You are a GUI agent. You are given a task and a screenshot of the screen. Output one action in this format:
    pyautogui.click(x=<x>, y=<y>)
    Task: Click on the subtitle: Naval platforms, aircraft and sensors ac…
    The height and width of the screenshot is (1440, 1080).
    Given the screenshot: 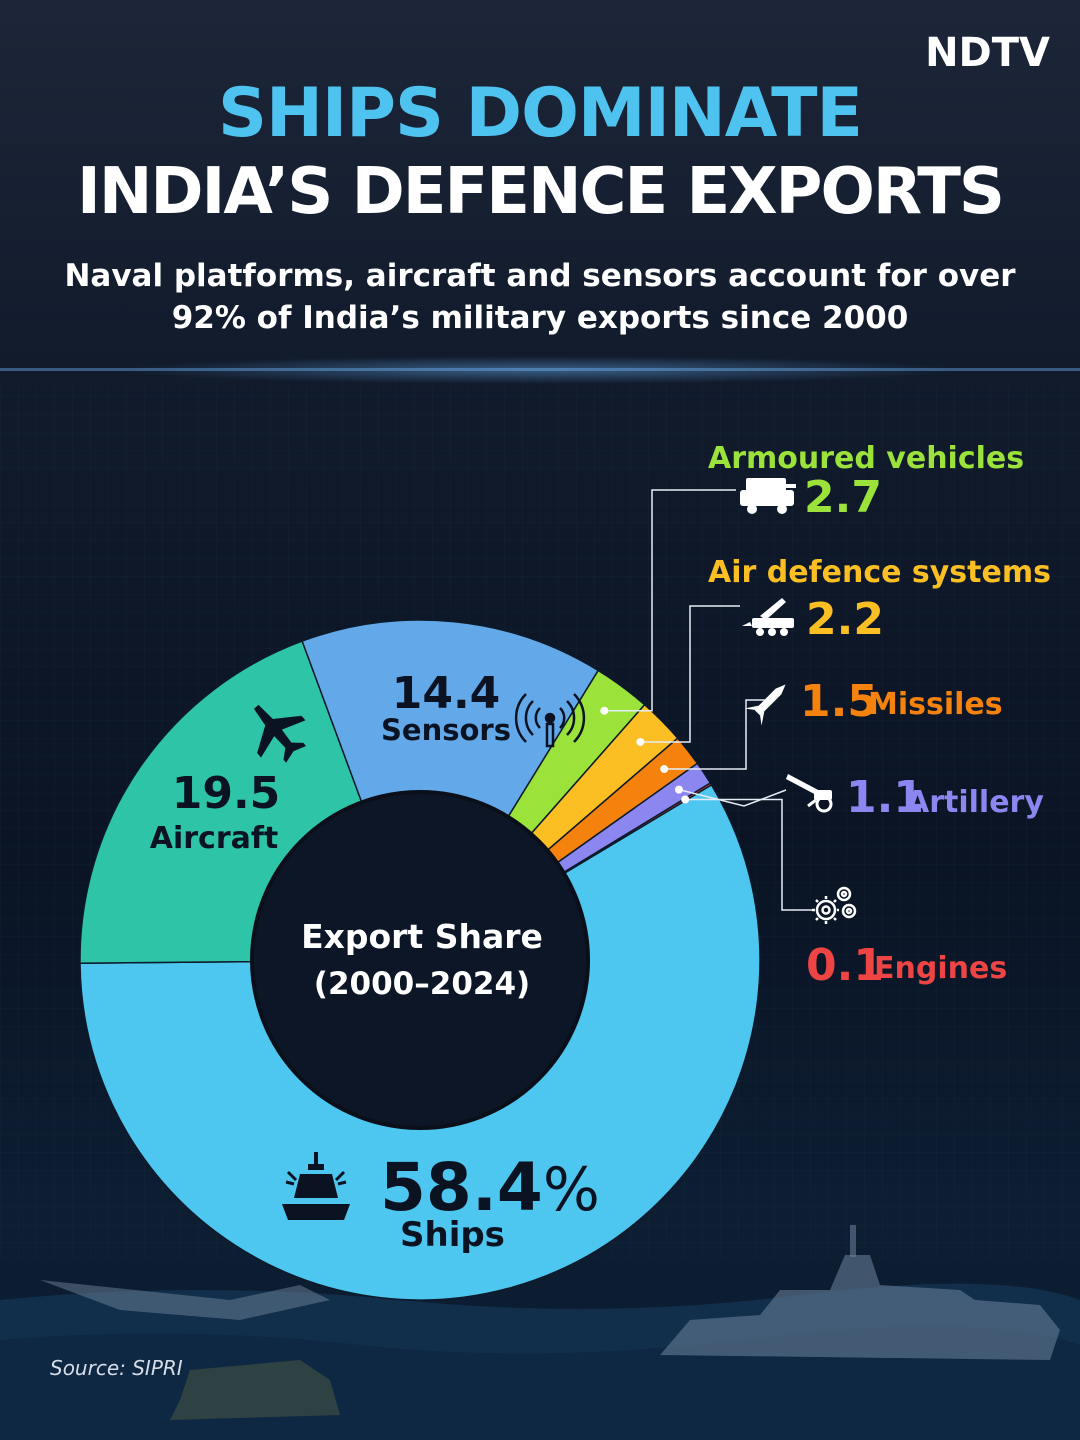 What is the action you would take?
    pyautogui.click(x=540, y=298)
    